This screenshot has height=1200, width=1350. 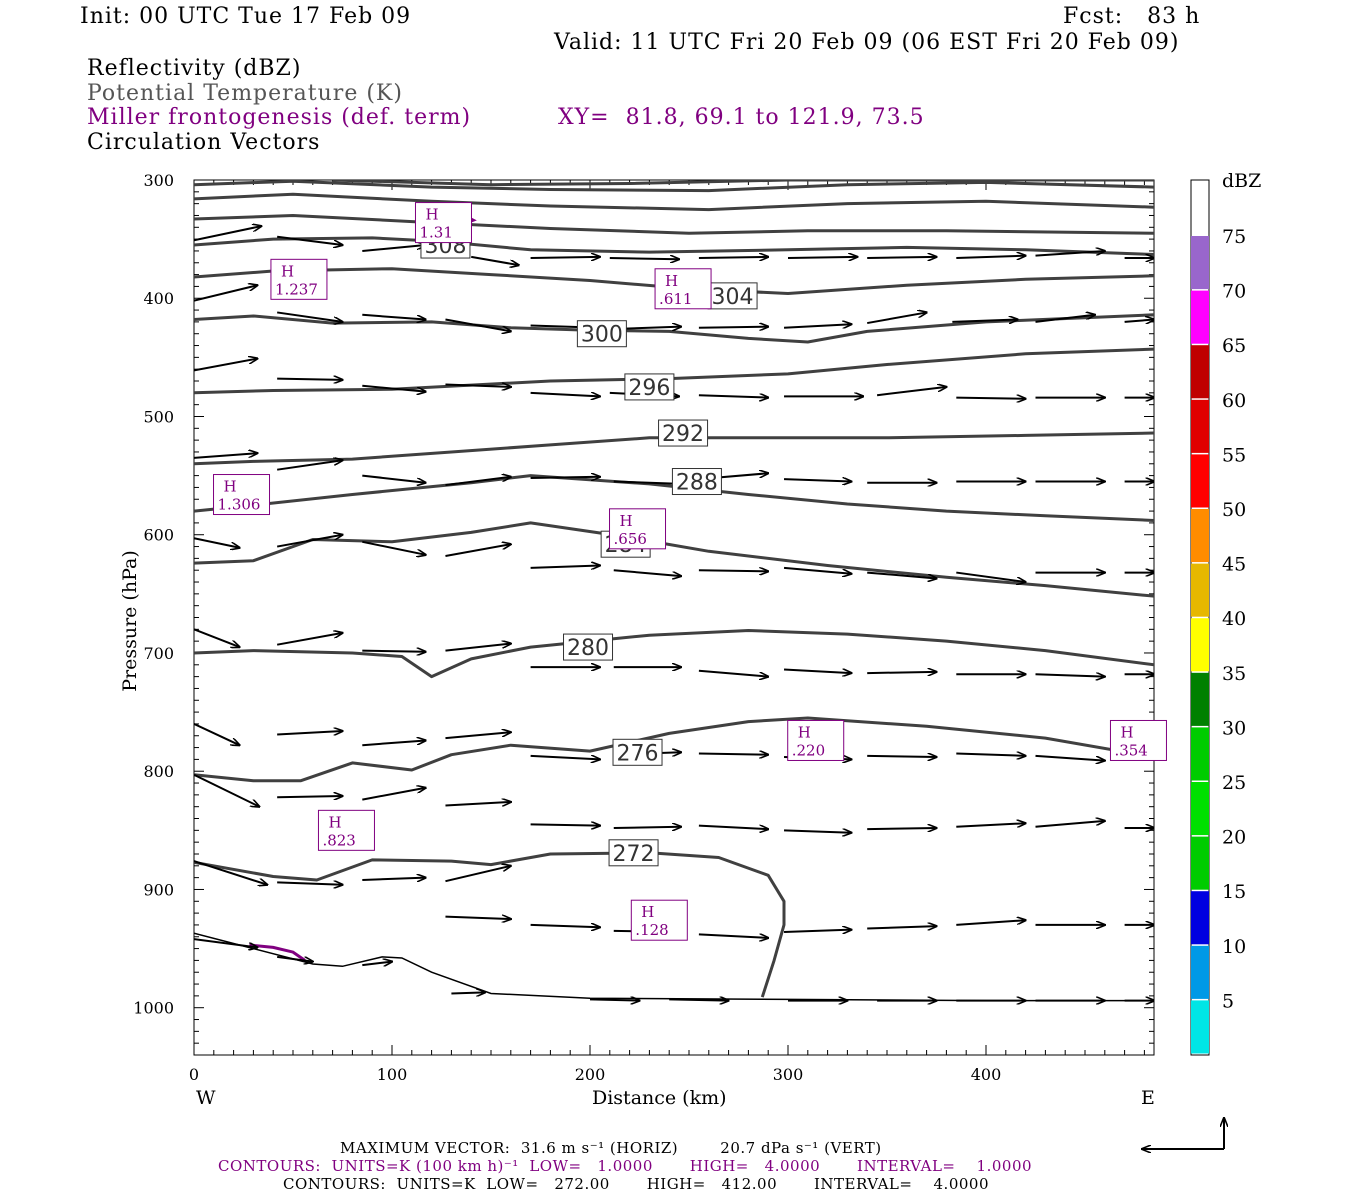 I want to click on field-frontogenesis: Miller frontogenesis (def. term), so click(x=279, y=117).